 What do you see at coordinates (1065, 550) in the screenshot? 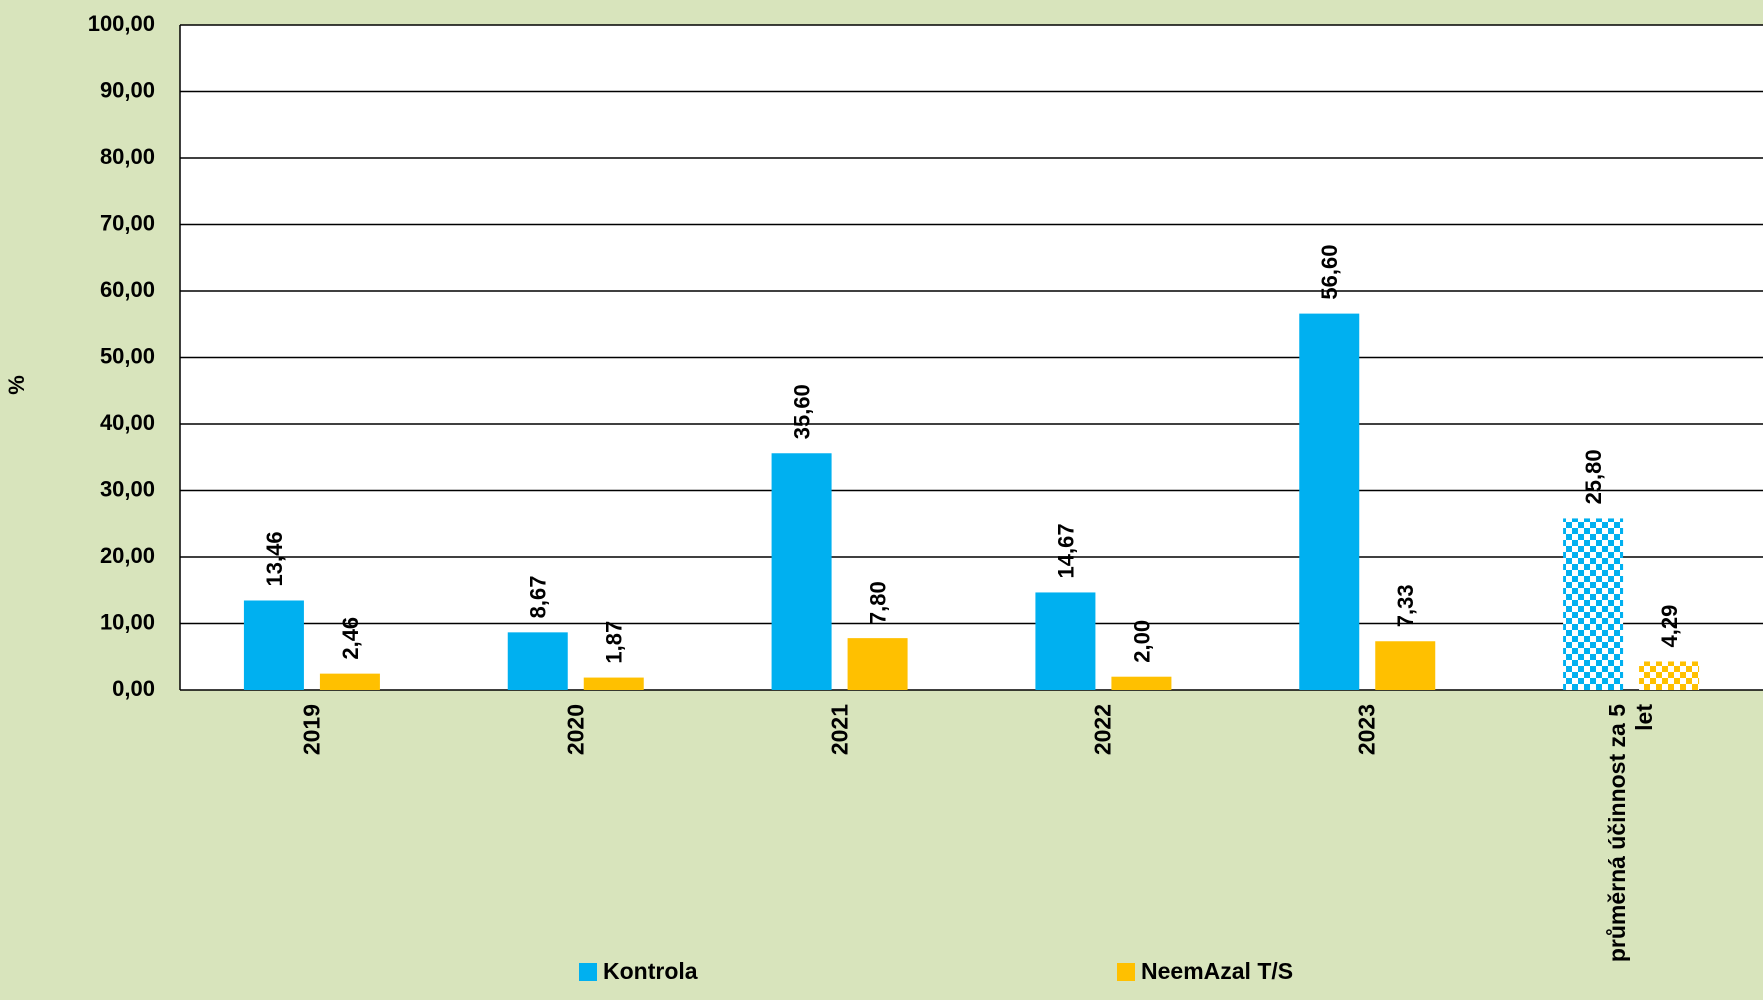
I see `data-label: 14,67` at bounding box center [1065, 550].